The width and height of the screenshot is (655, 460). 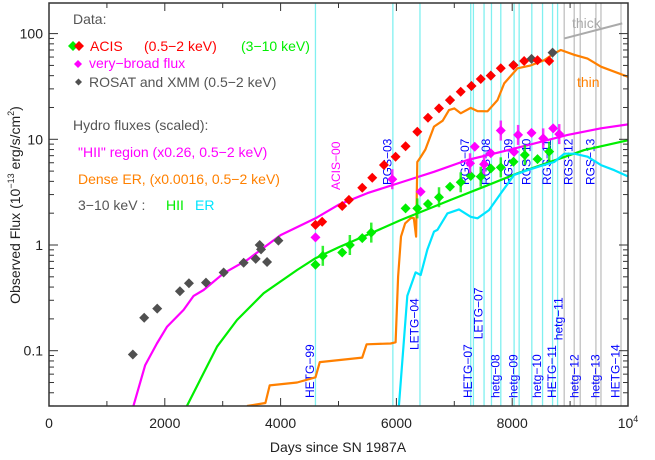 I want to click on y-tick-label: 100, so click(x=32, y=34).